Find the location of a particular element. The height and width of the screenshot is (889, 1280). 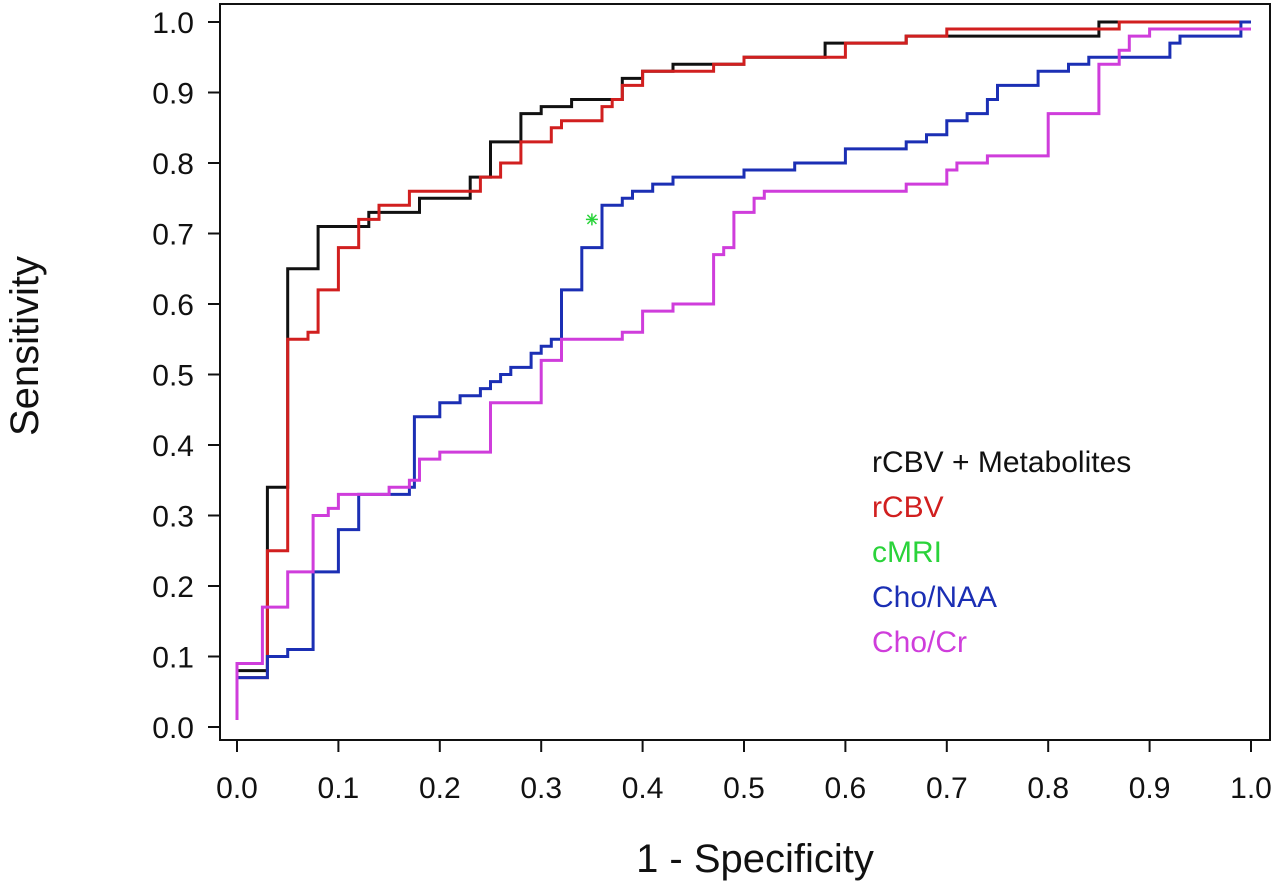

x-tick-label: 0.1 is located at coordinates (339, 788).